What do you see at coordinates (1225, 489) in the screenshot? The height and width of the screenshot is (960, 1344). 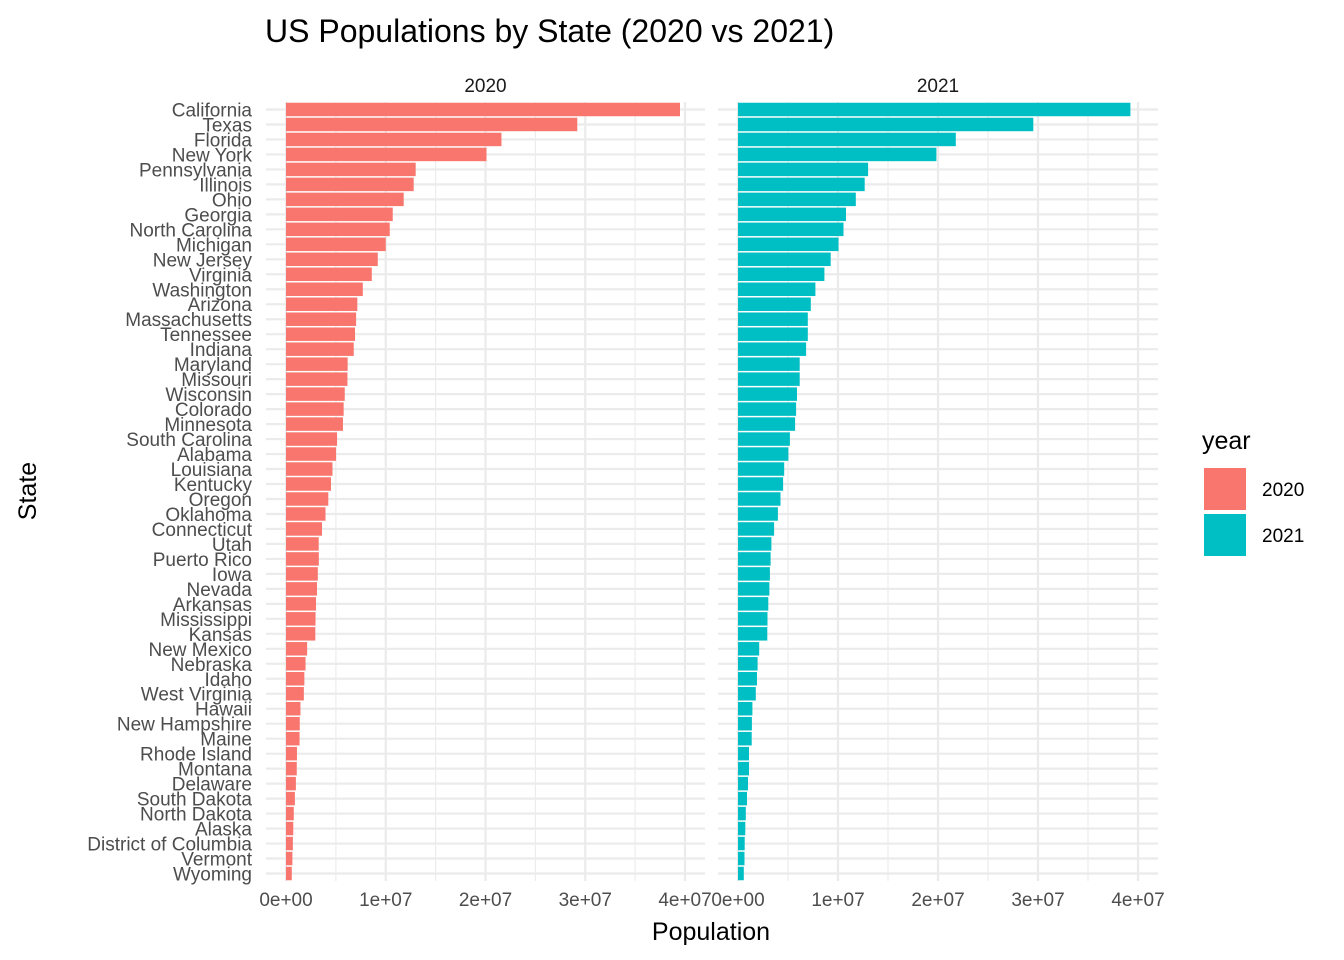 I see `legend-key-2020` at bounding box center [1225, 489].